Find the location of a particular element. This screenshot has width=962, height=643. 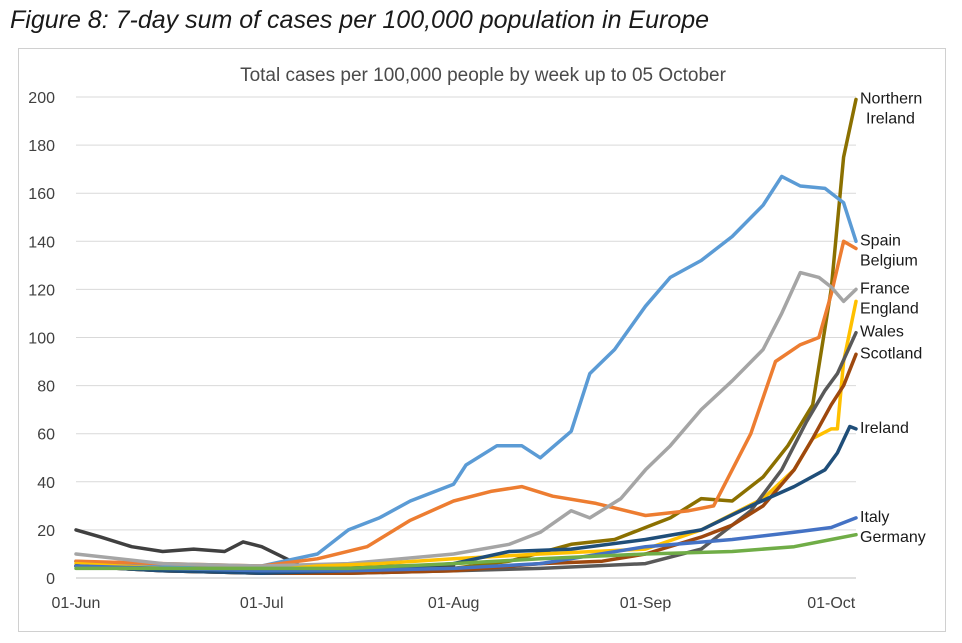

series-label-belgium: Belgium is located at coordinates (889, 260).